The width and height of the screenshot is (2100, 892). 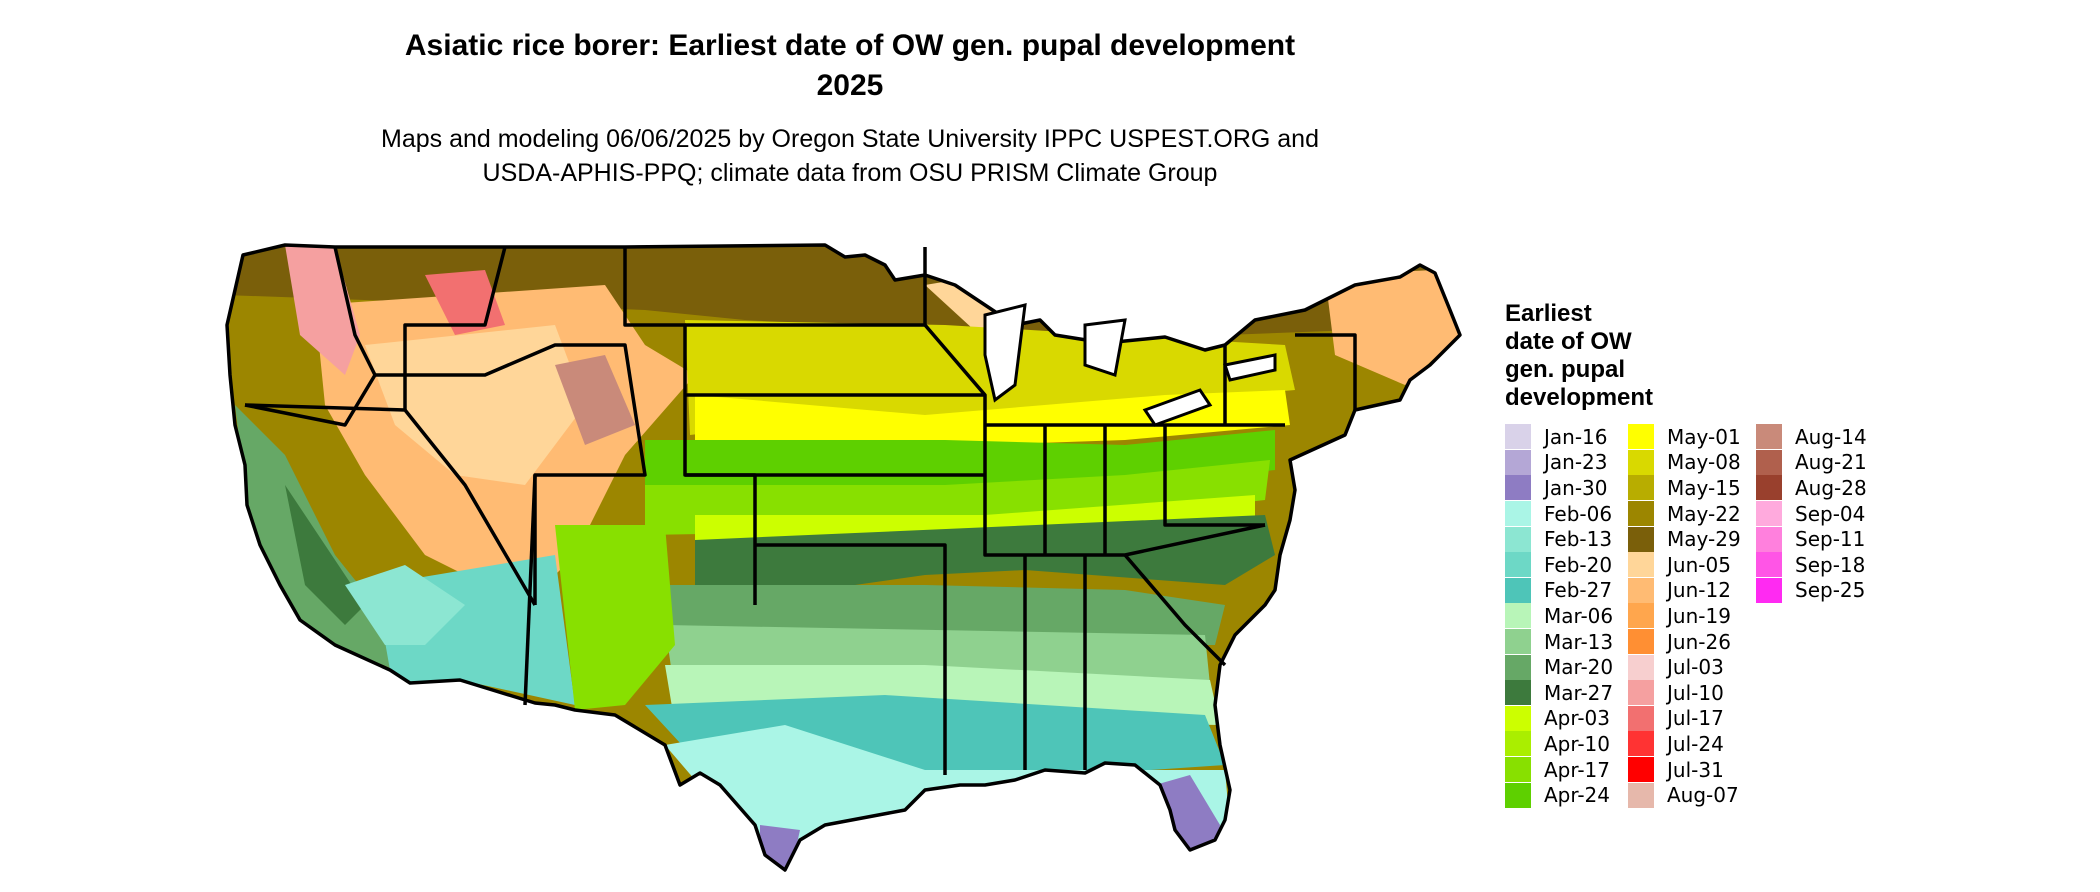 I want to click on legend-label: Apr-10, so click(x=1577, y=743).